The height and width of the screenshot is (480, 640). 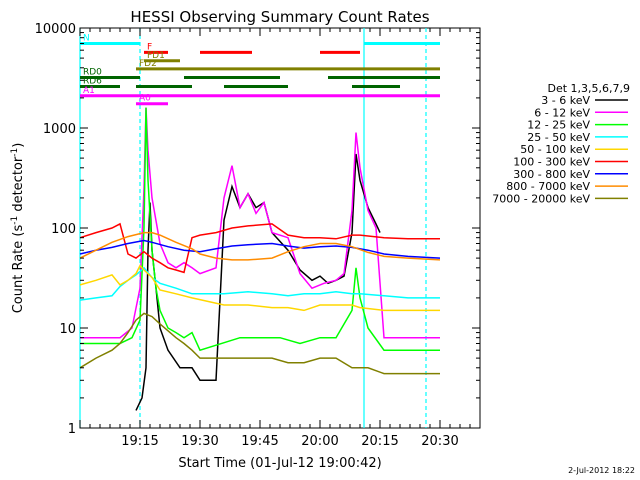 I want to click on x-tick-label: 20:00, so click(x=319, y=441).